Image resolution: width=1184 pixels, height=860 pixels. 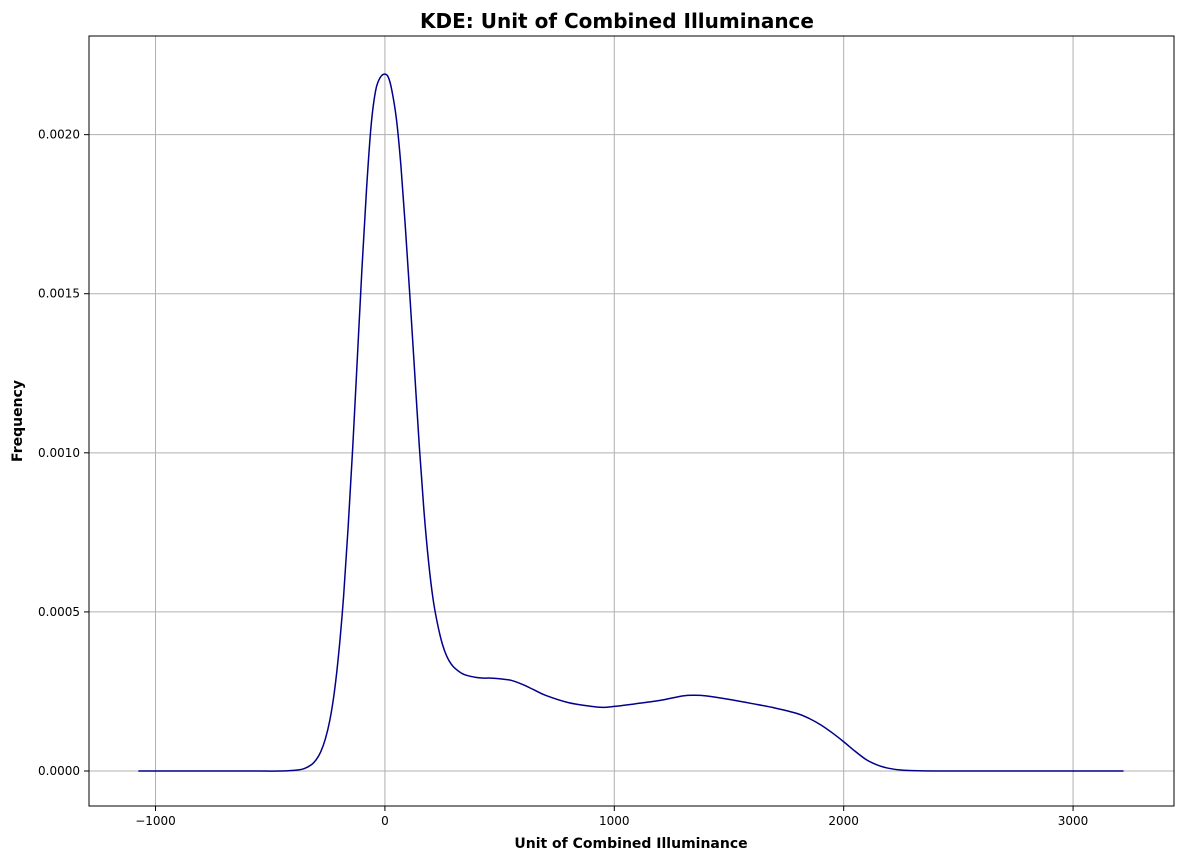 What do you see at coordinates (18, 421) in the screenshot?
I see `y-axis-label: Frequency` at bounding box center [18, 421].